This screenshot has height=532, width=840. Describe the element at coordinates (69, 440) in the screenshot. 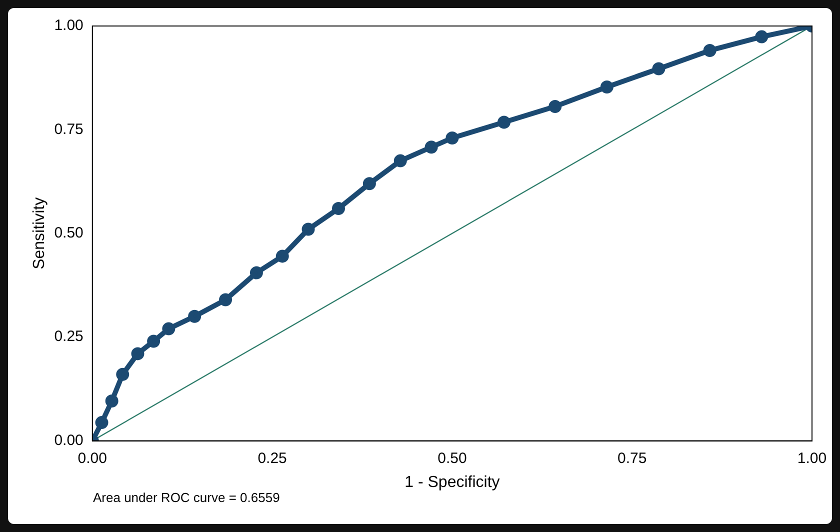

I see `y-tick-label: 0.00` at that location.